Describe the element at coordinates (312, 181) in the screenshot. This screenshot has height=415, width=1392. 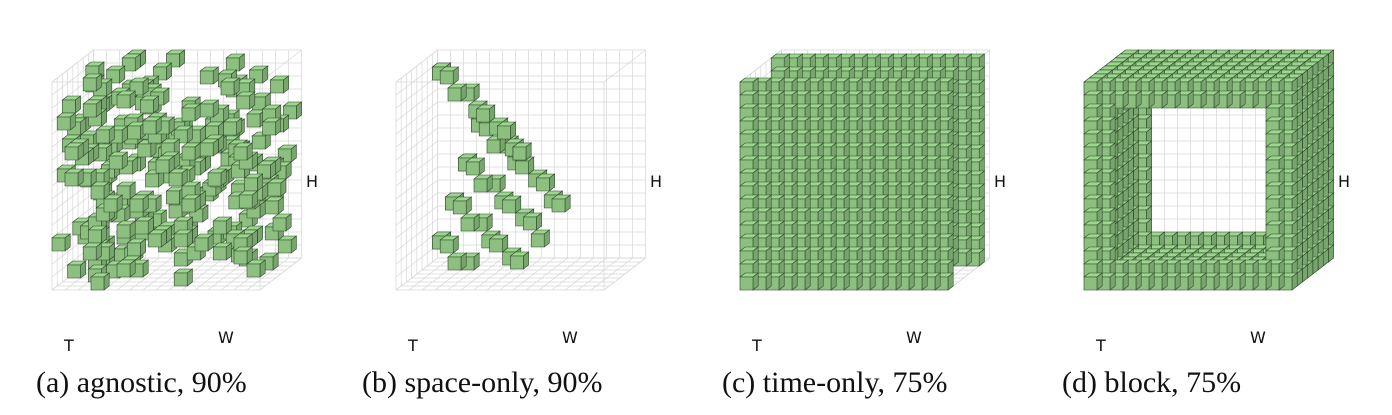
I see `axis-h-label-a: H` at that location.